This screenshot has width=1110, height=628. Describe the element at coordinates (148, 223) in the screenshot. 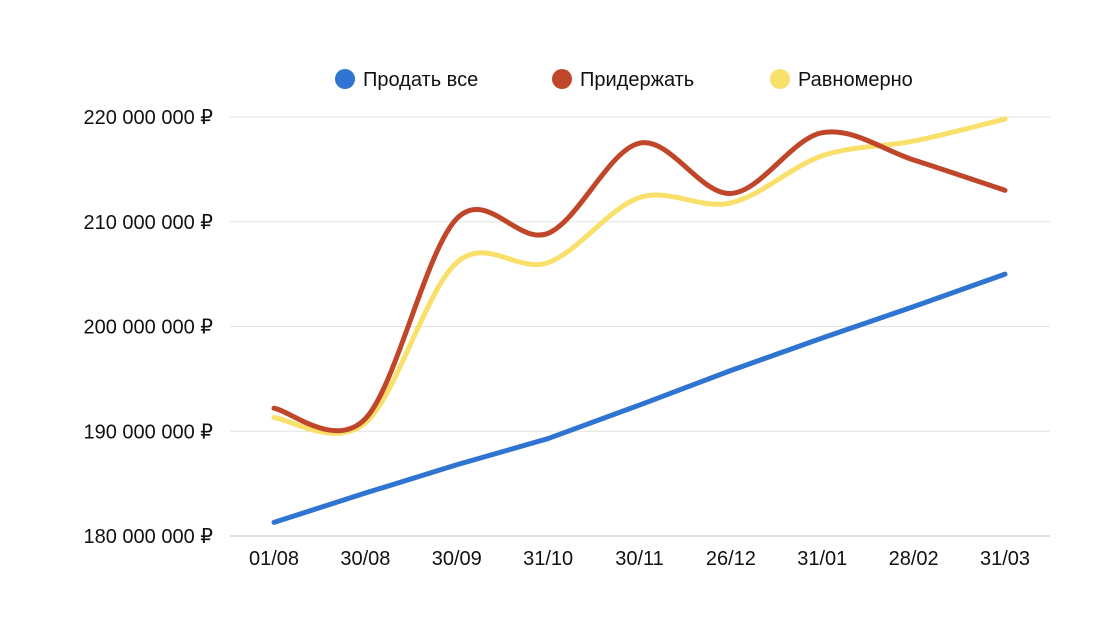

I see `y-tick-label: 210 000 000 ₽` at that location.